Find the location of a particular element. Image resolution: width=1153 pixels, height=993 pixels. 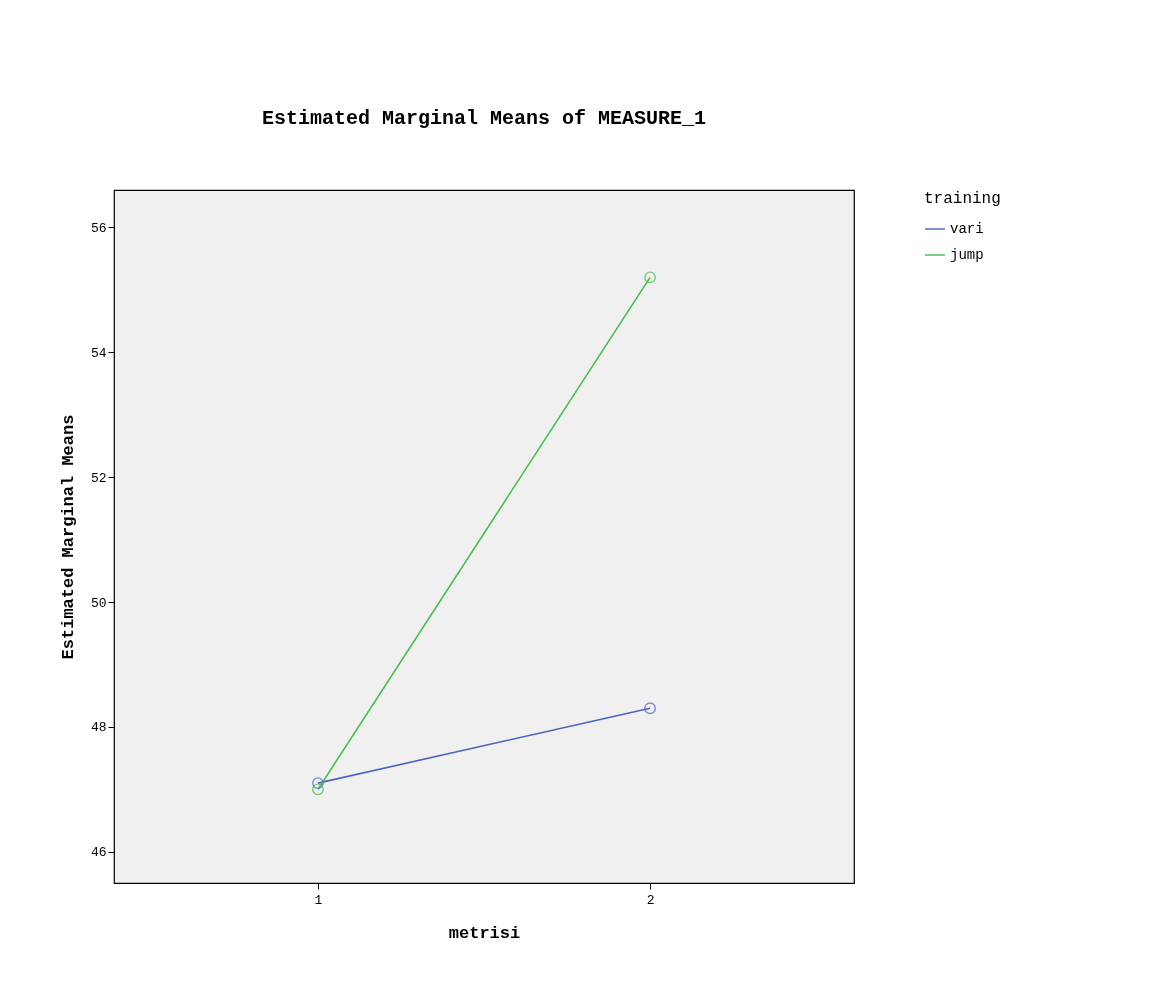

legend-label: vari is located at coordinates (967, 229).